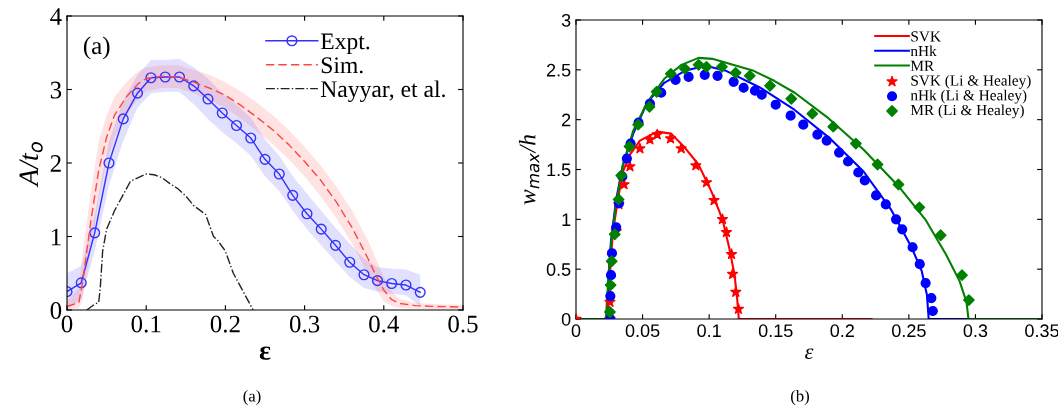  What do you see at coordinates (558, 70) in the screenshot?
I see `y-tick-label: 2.5` at bounding box center [558, 70].